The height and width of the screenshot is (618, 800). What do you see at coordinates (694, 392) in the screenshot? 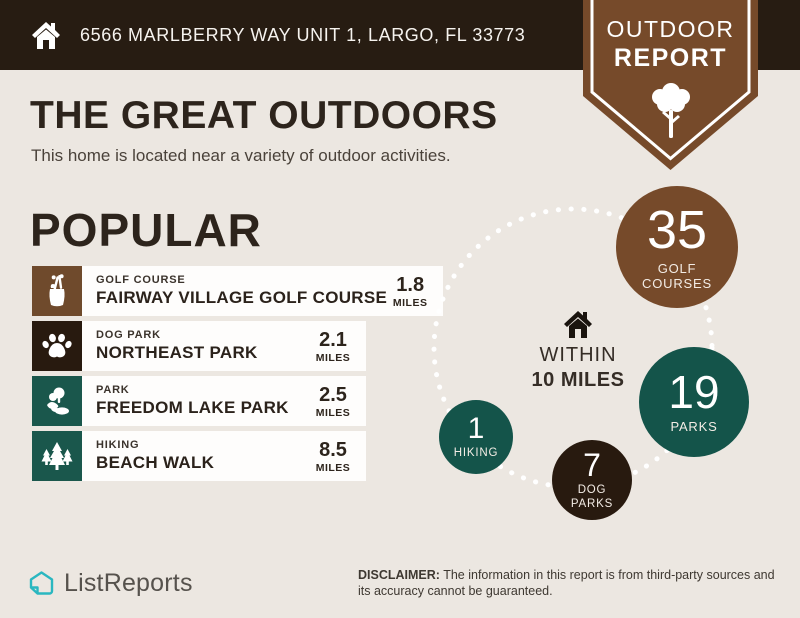
I see `stat-value: 19` at bounding box center [694, 392].